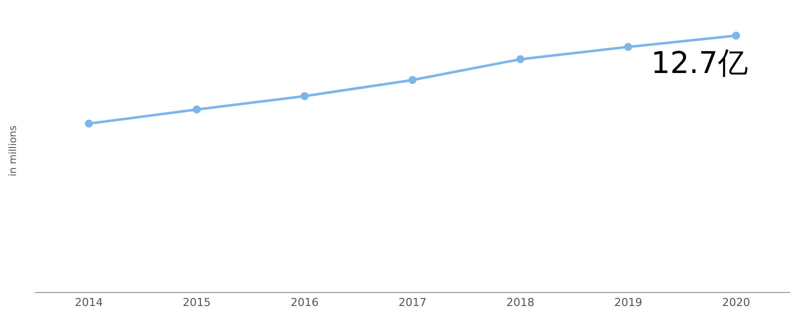  Describe the element at coordinates (196, 303) in the screenshot. I see `x-tick-label: 2015` at that location.